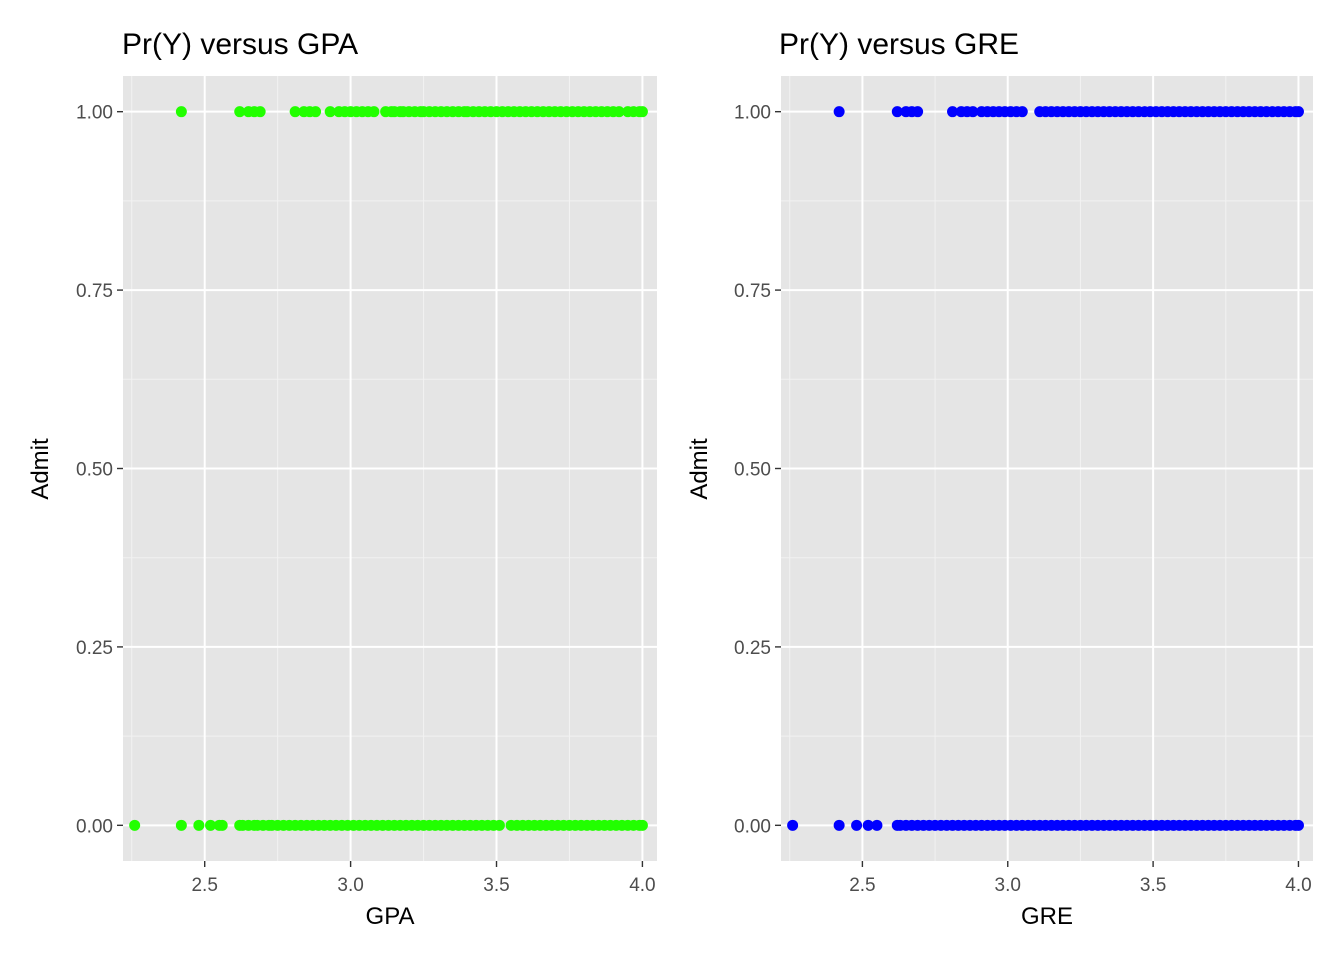  What do you see at coordinates (240, 44) in the screenshot?
I see `chart-title: Pr(Y) versus GPA` at bounding box center [240, 44].